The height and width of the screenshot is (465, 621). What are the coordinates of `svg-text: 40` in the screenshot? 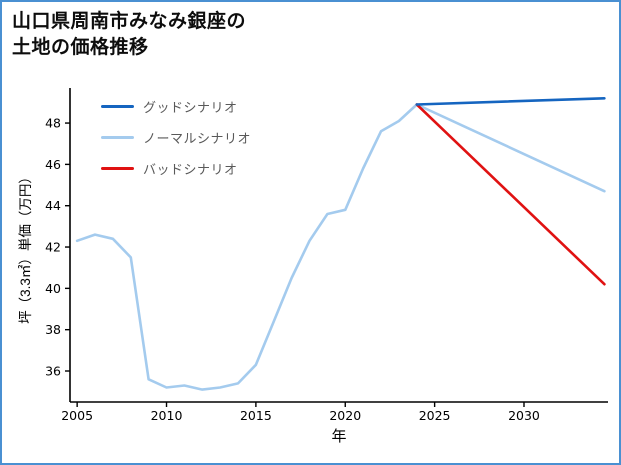 It's located at (53, 288).